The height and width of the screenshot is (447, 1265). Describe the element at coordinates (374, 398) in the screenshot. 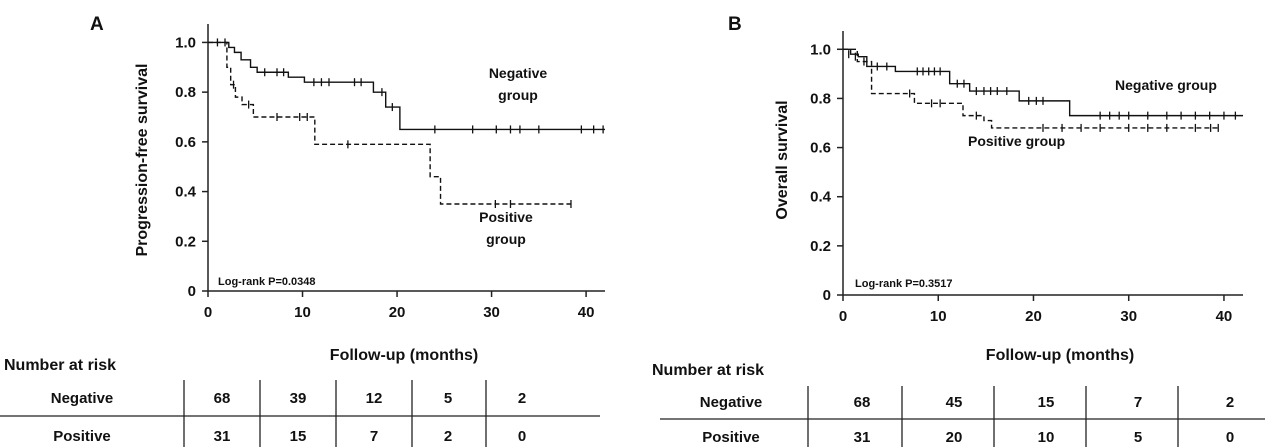

I see `risk-value: 12` at that location.